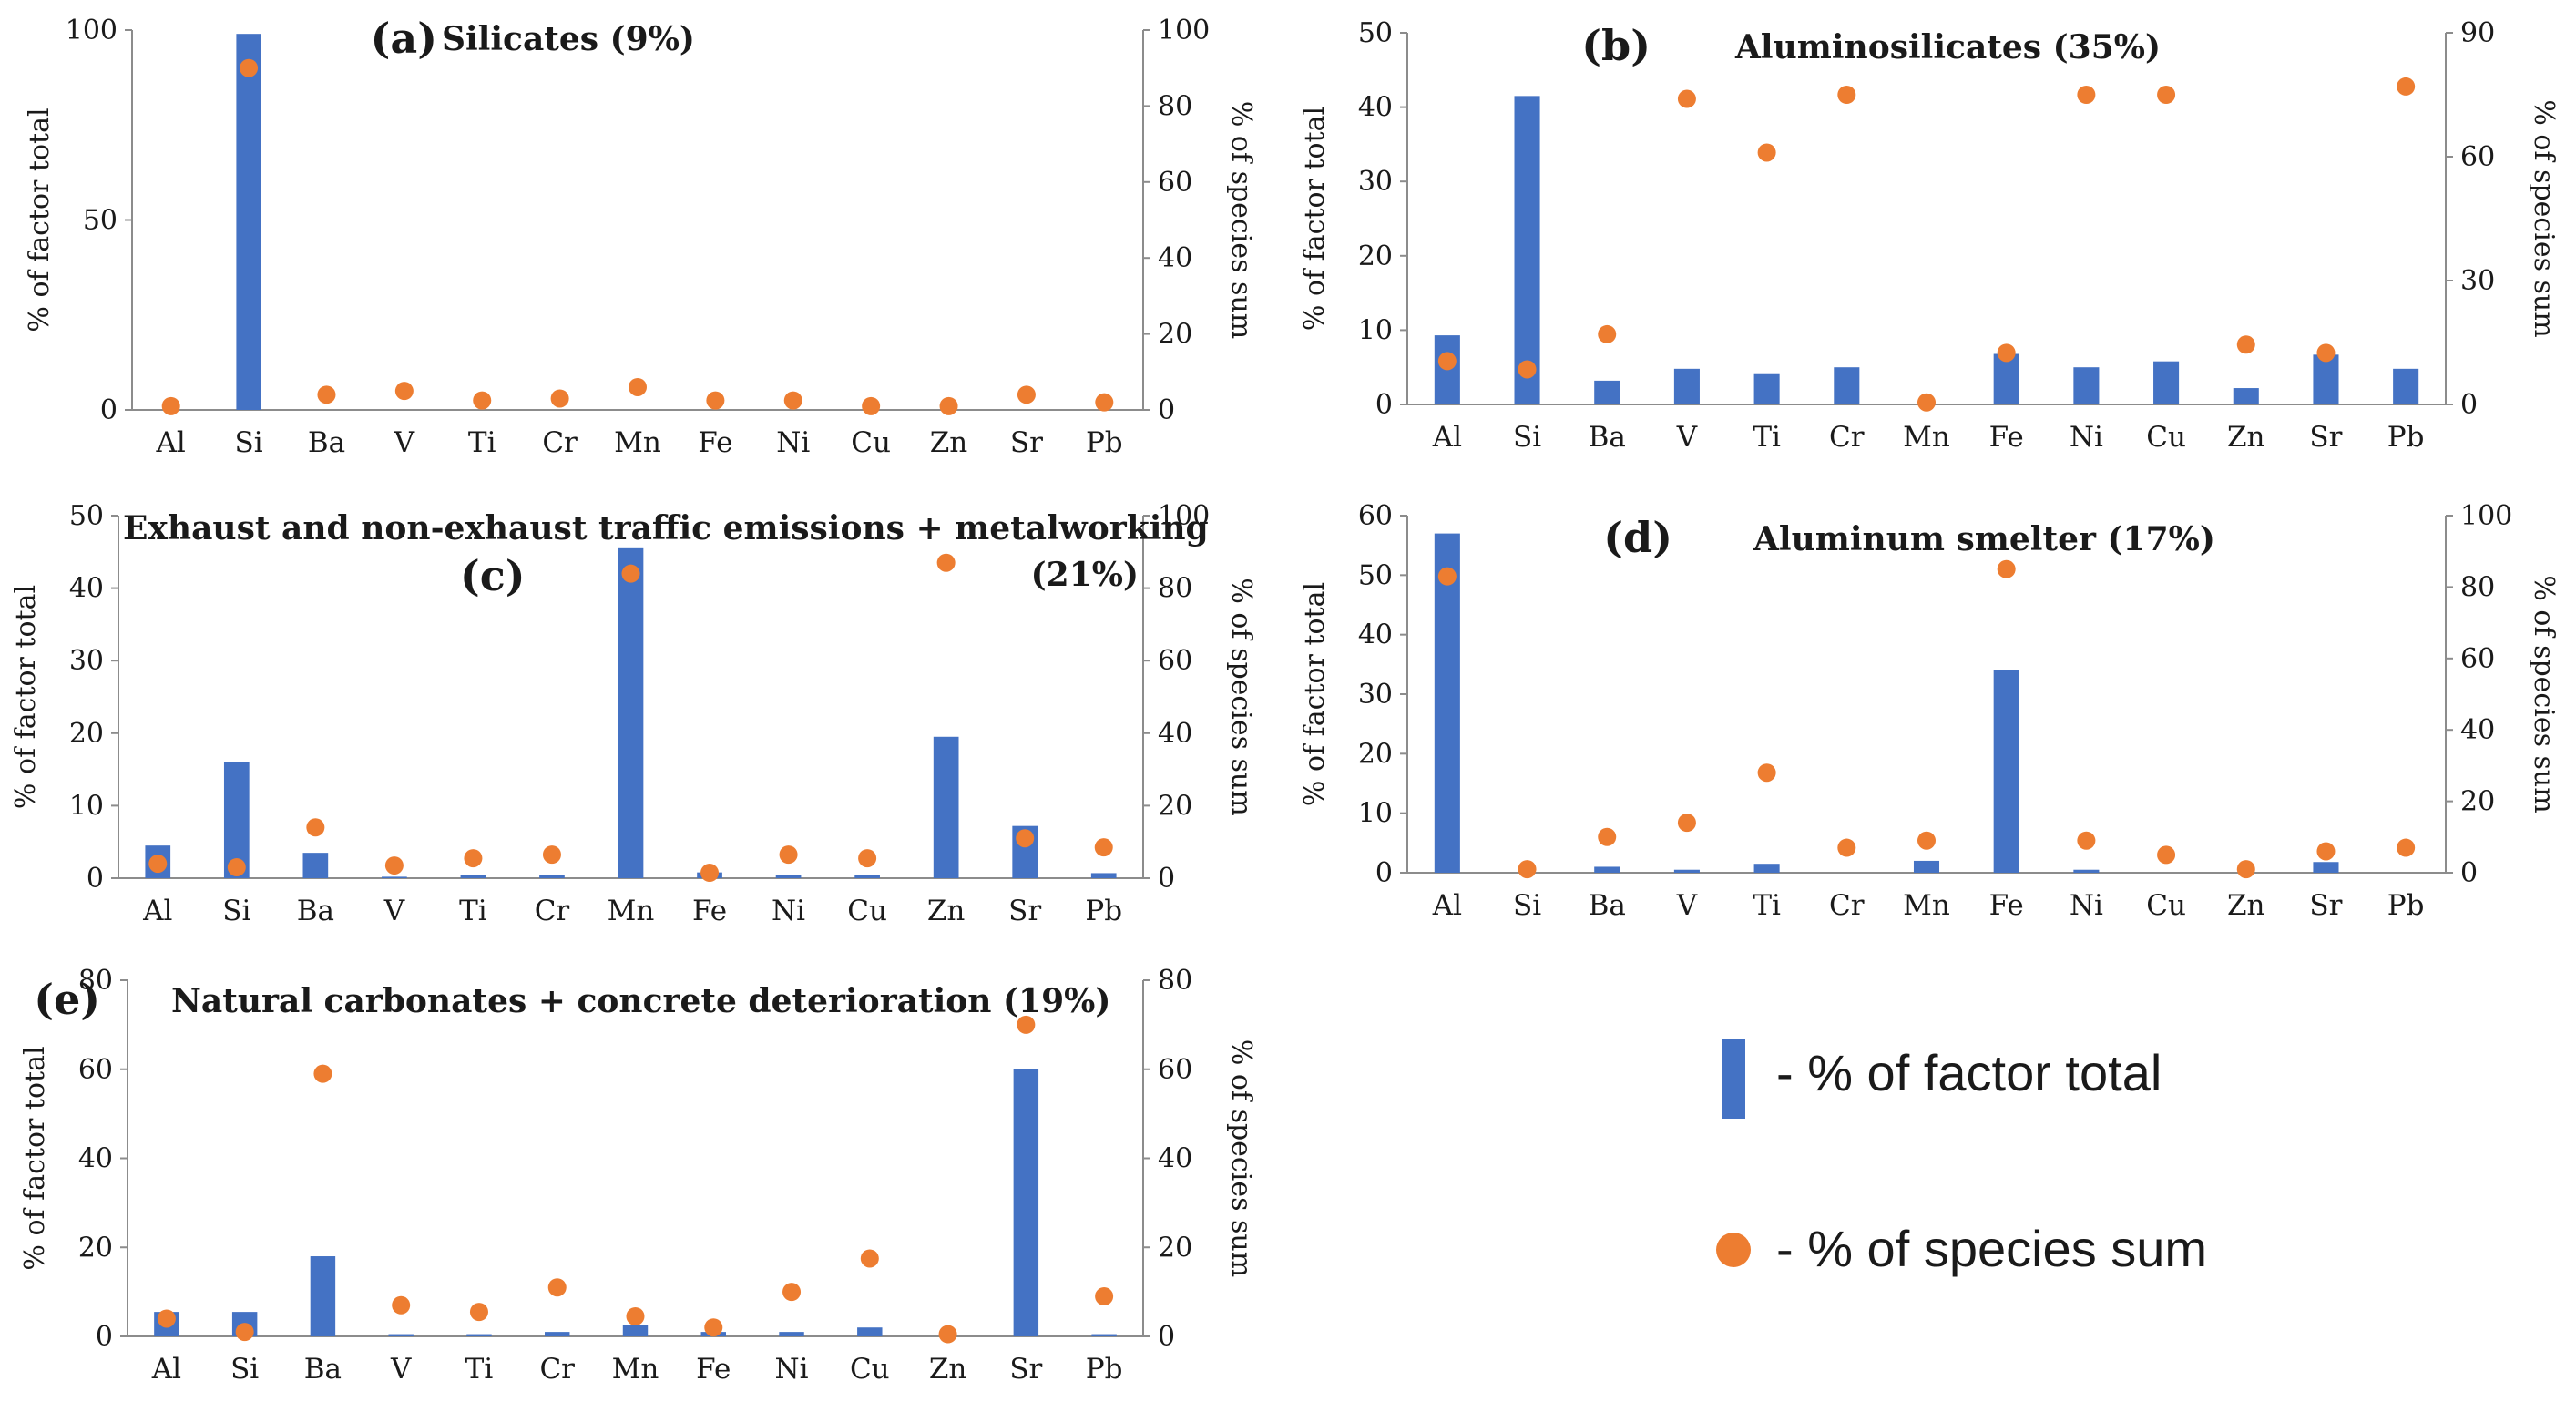 The height and width of the screenshot is (1402, 2576). I want to click on left-tick-label: 20, so click(86, 734).